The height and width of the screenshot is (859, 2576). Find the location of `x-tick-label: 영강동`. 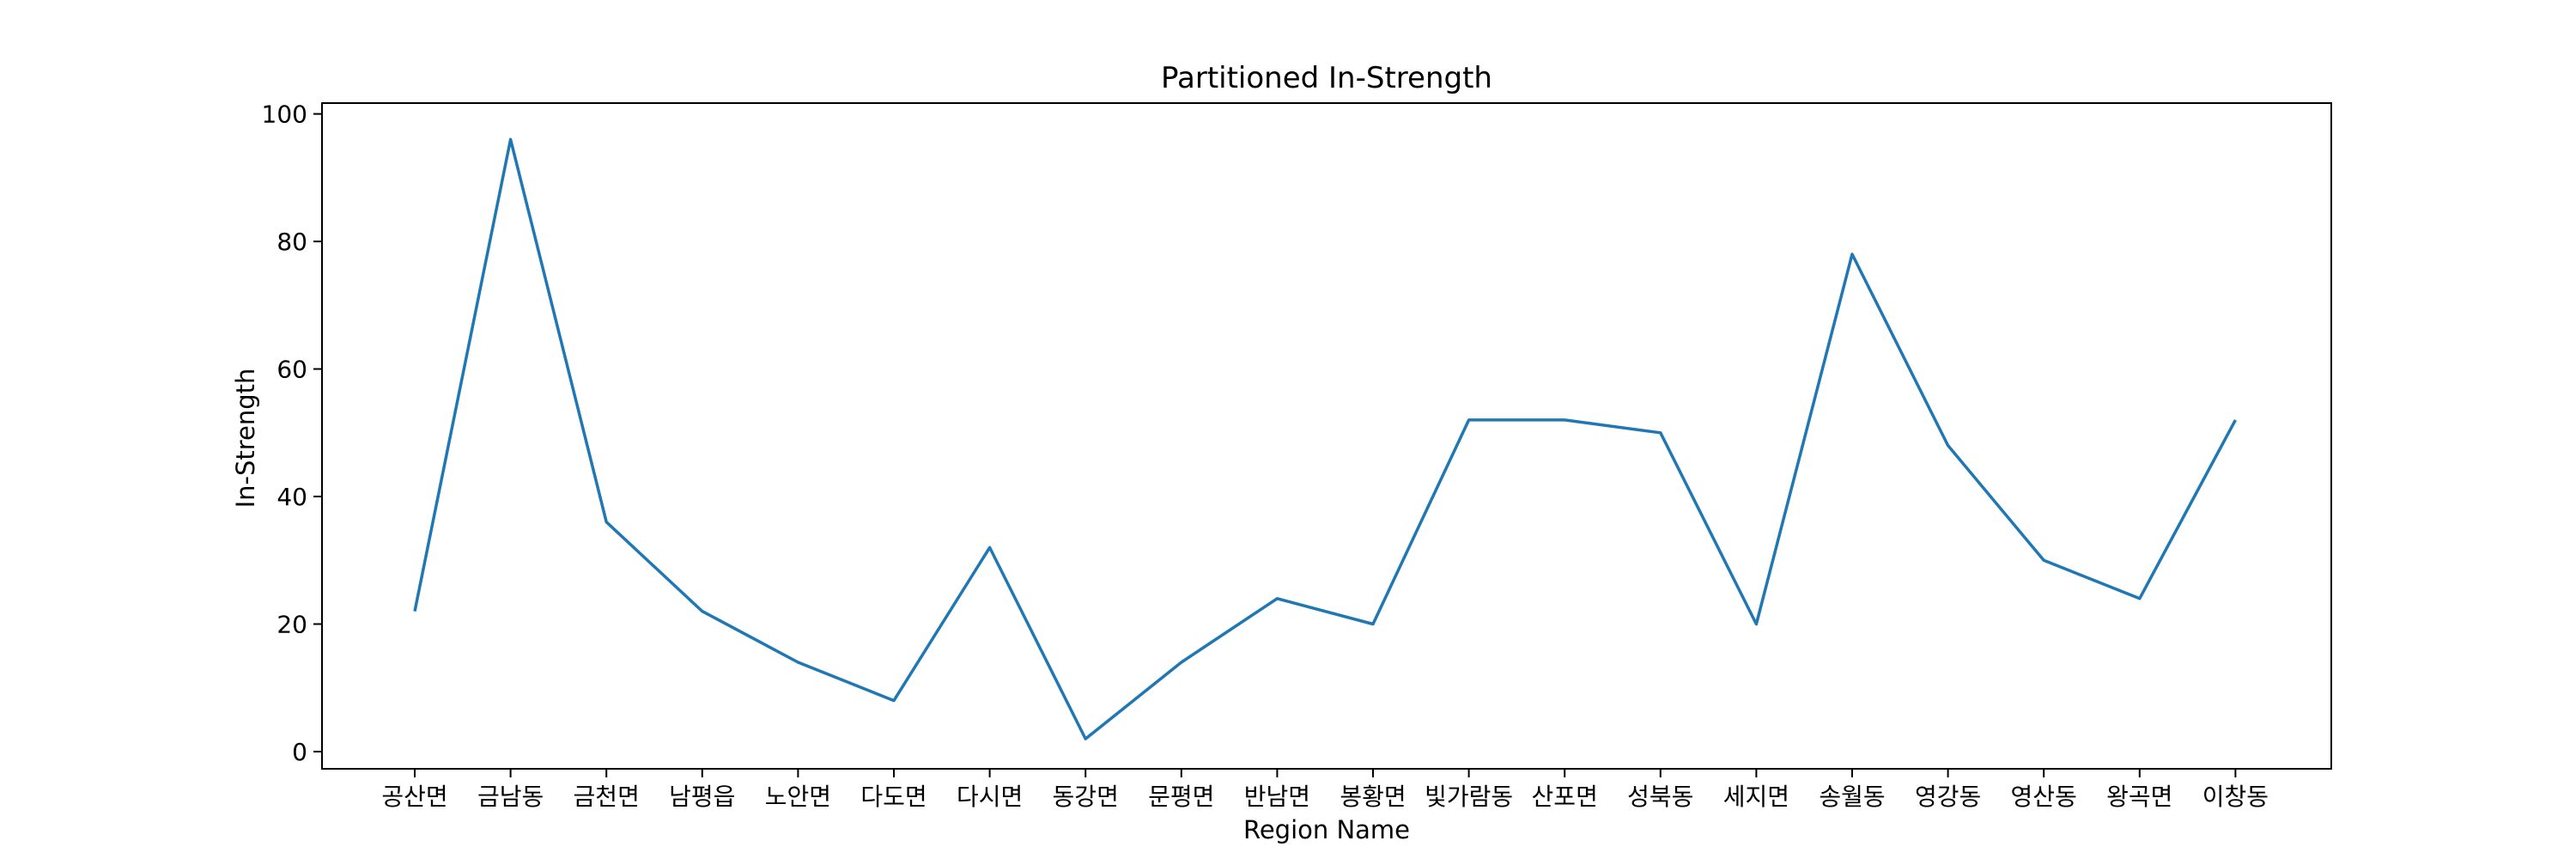

x-tick-label: 영강동 is located at coordinates (1948, 797).